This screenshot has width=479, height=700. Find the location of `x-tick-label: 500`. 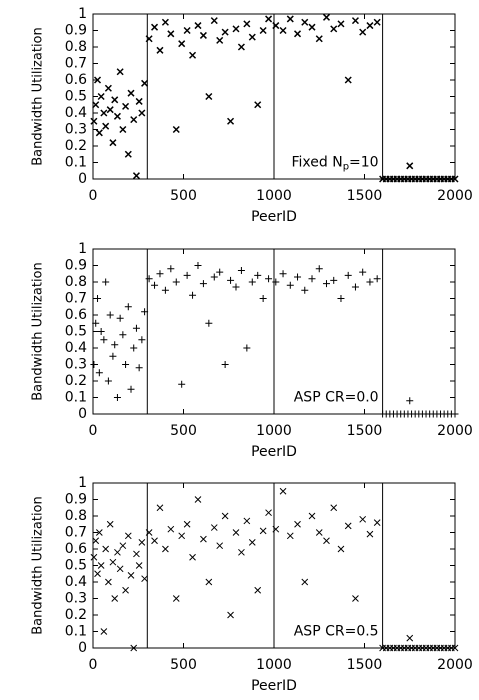

x-tick-label: 500 is located at coordinates (183, 665).